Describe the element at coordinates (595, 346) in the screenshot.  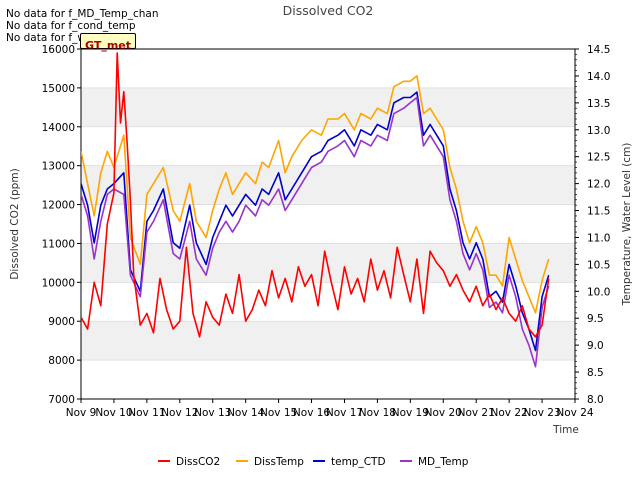
I see `y-right-tick-label: 9.0` at that location.